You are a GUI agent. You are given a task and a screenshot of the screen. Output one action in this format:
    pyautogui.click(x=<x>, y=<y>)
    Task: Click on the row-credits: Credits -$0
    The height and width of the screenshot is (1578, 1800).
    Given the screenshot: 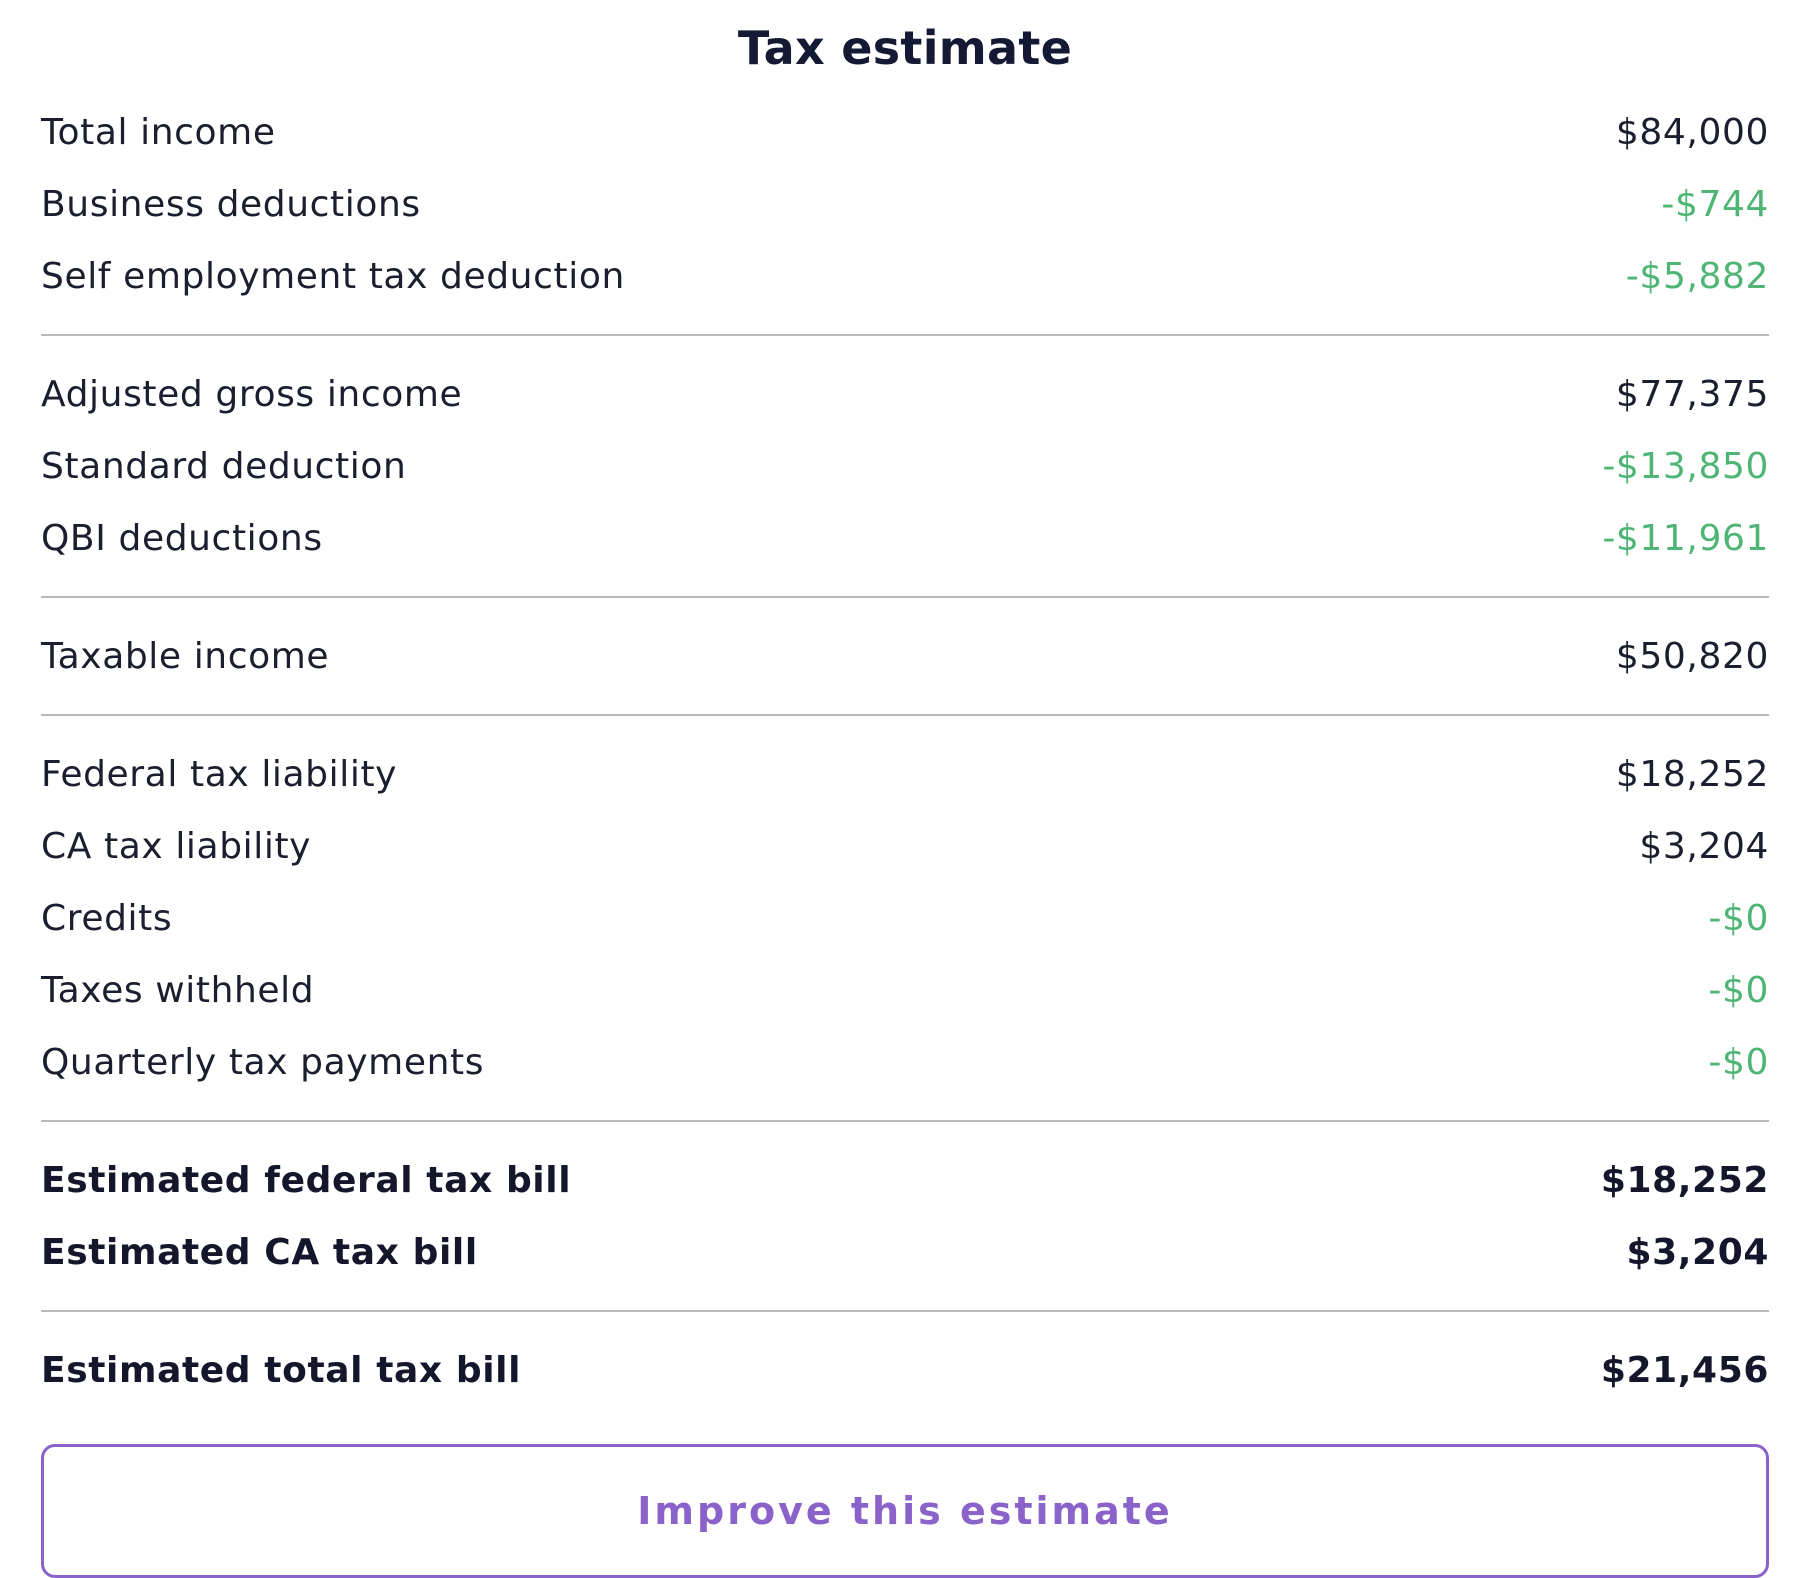 What is the action you would take?
    pyautogui.click(x=905, y=918)
    